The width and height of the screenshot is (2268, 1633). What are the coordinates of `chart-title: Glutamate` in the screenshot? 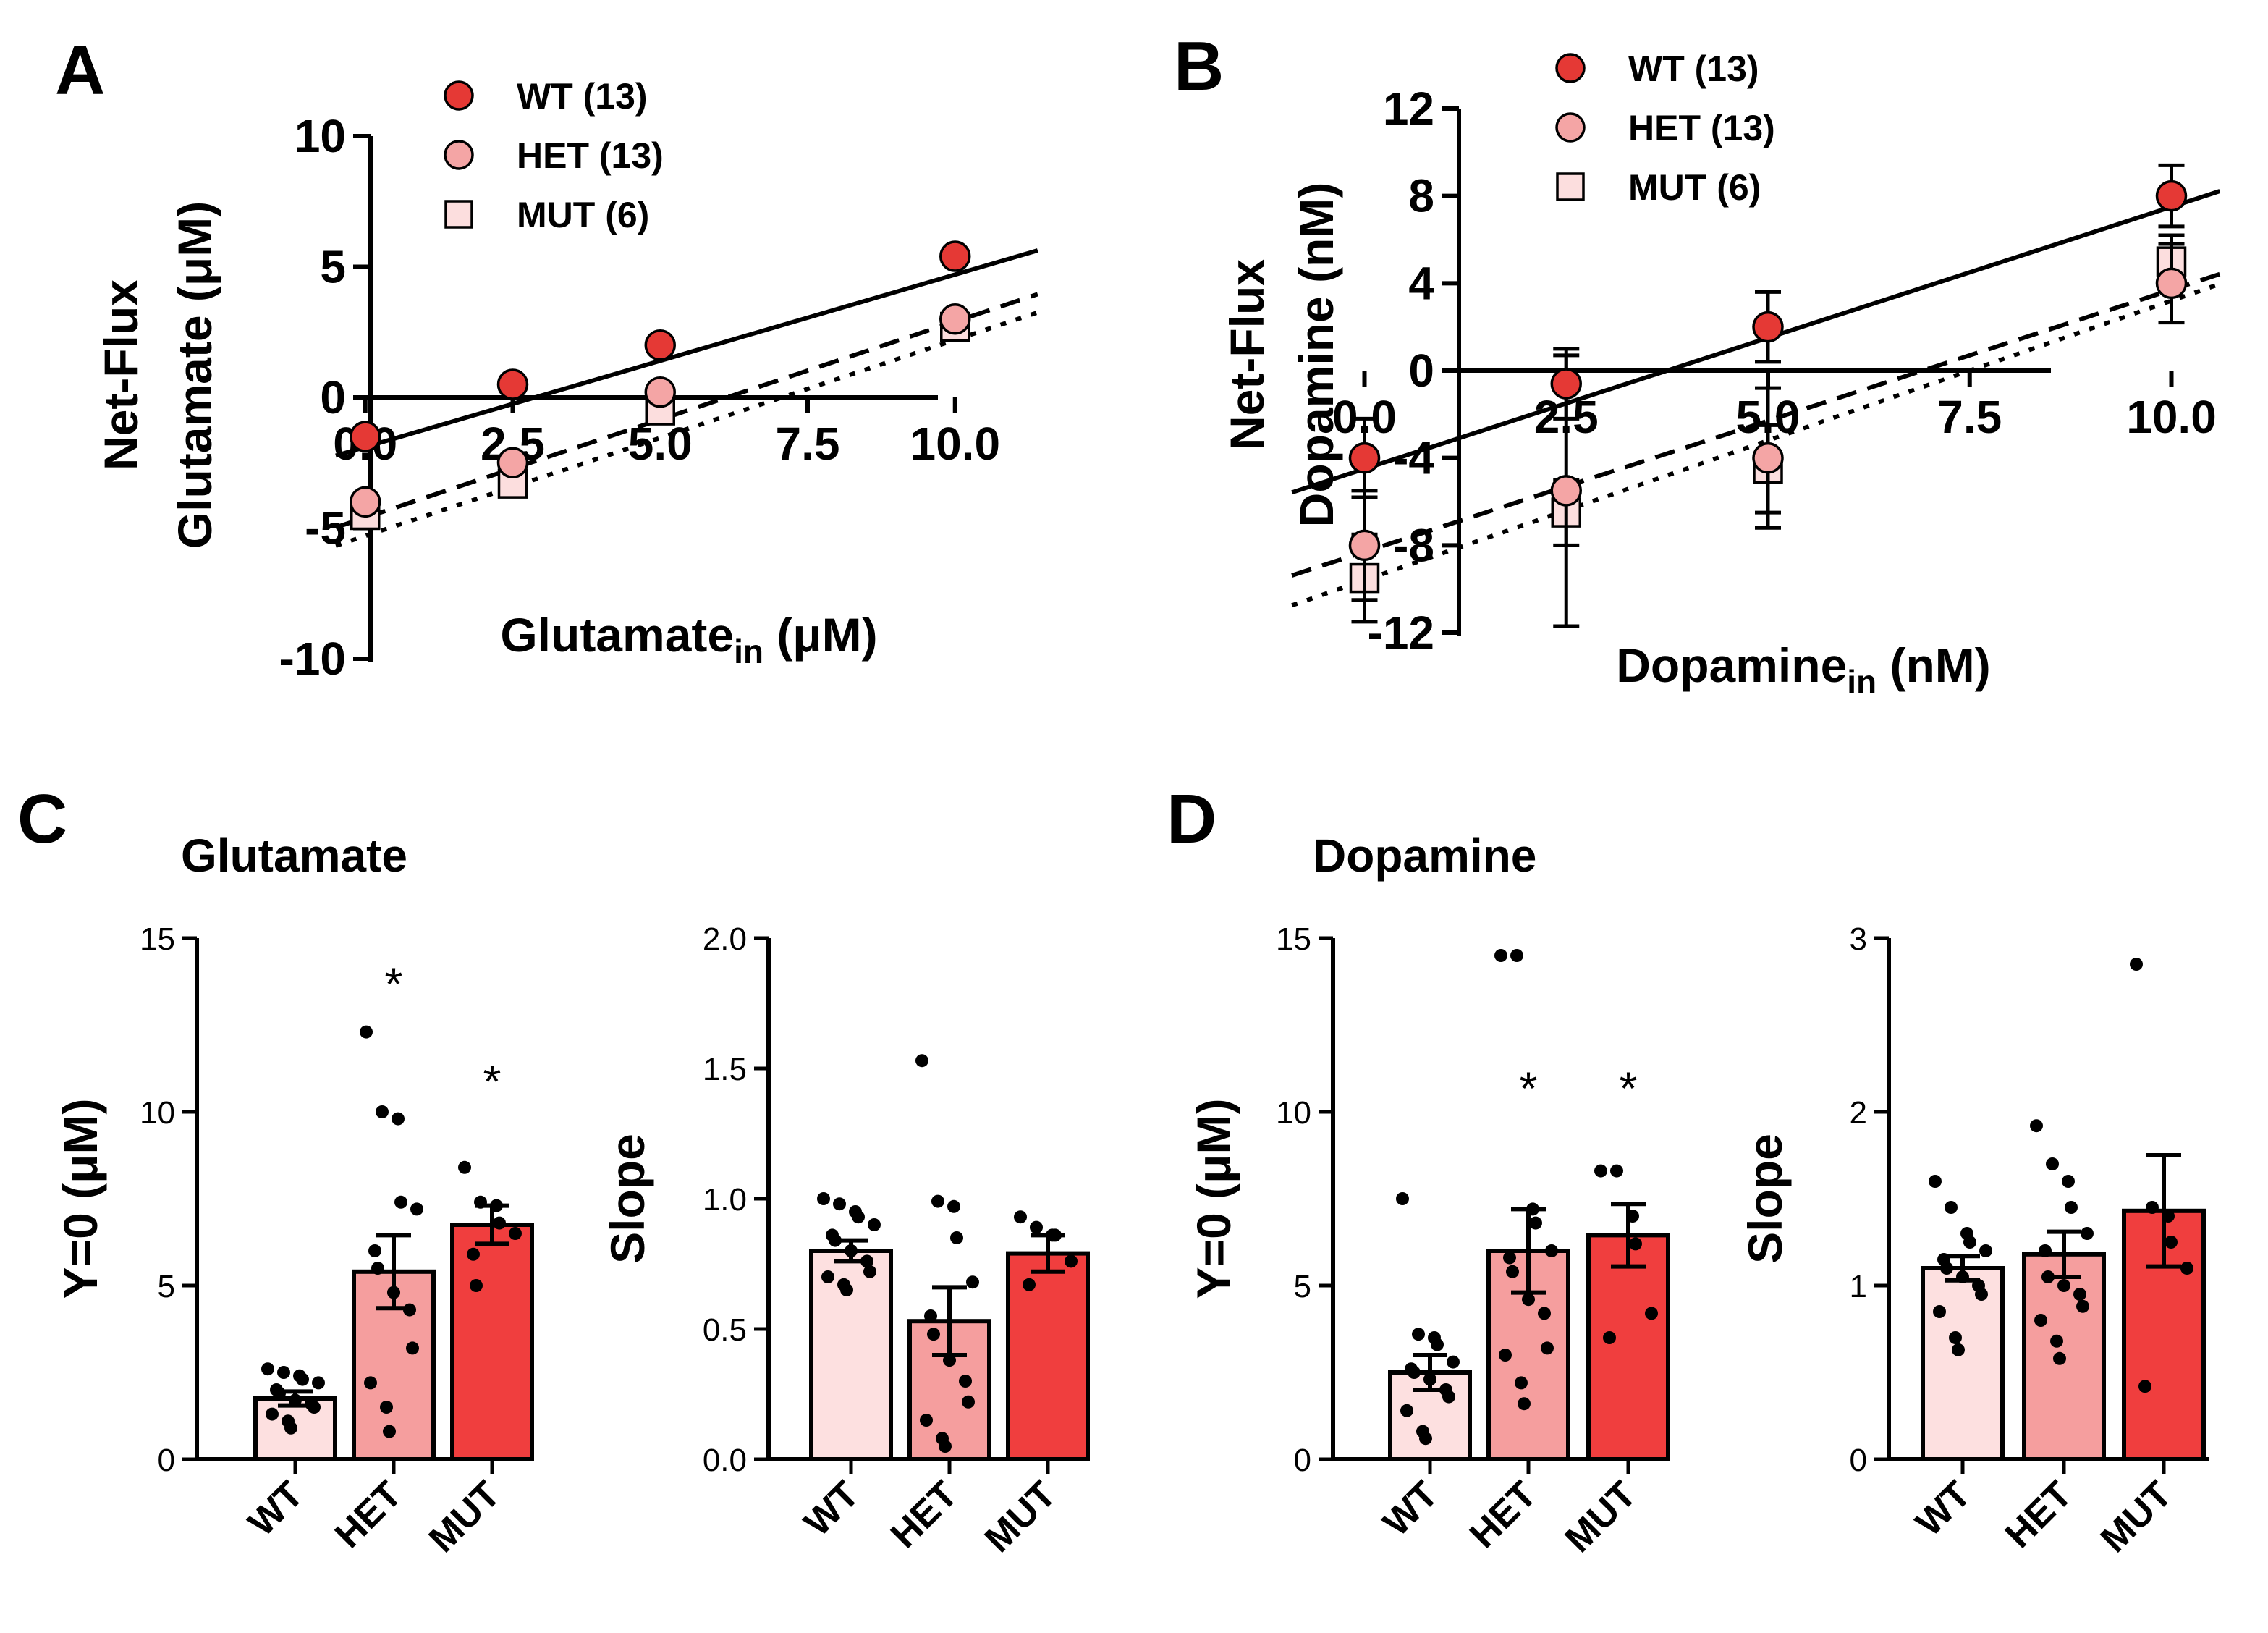 It's located at (294, 856).